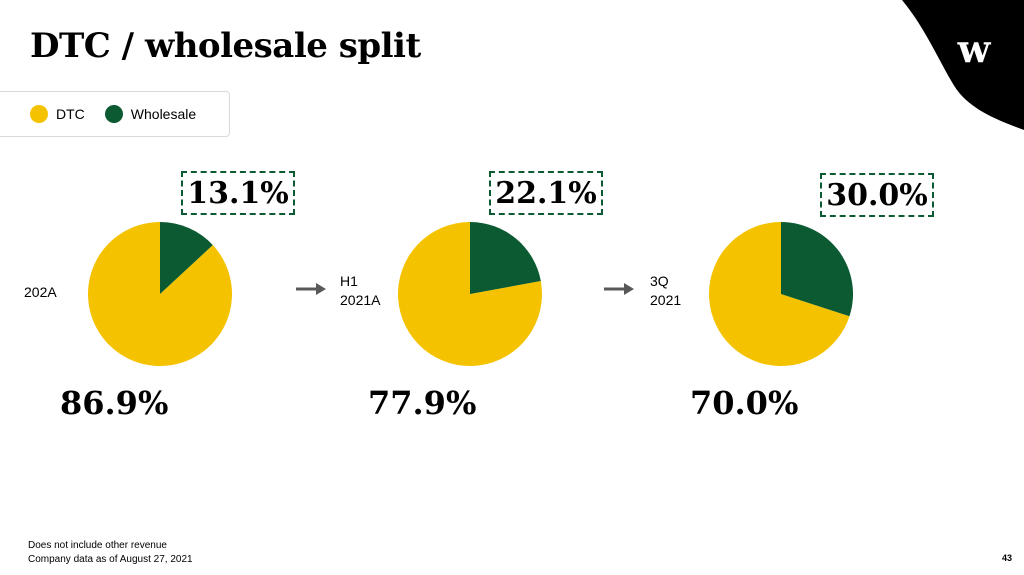 This screenshot has width=1024, height=575. I want to click on dtc-pct-label-1: 86.9%, so click(114, 403).